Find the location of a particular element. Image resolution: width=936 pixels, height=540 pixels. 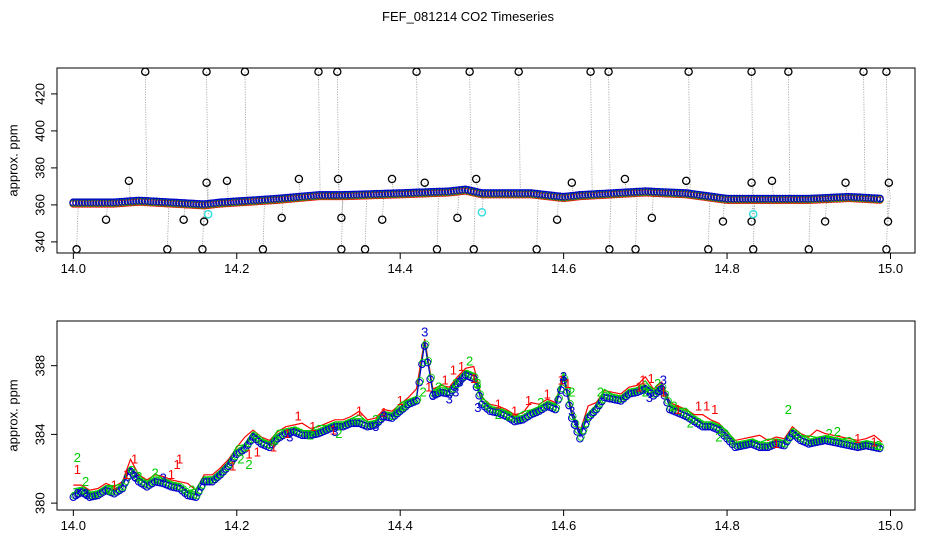

upper-cyan-point is located at coordinates (482, 212).